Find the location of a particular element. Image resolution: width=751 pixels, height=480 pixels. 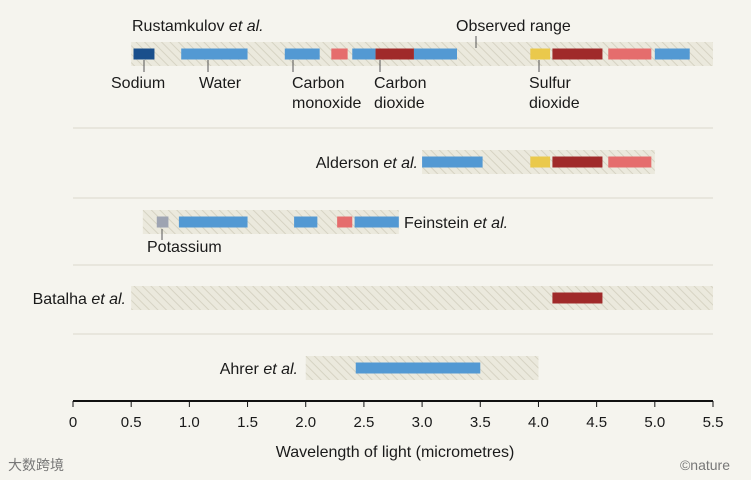

tick-label: 4.5 is located at coordinates (596, 422).